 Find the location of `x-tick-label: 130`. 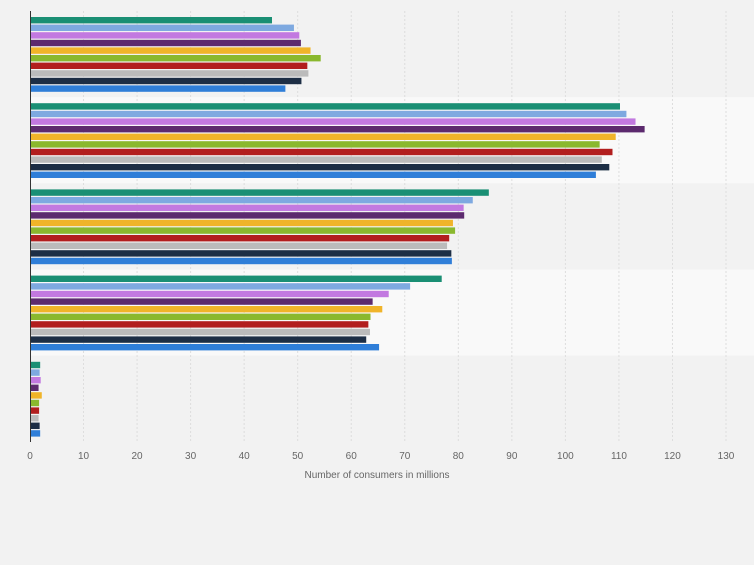

x-tick-label: 130 is located at coordinates (726, 456).